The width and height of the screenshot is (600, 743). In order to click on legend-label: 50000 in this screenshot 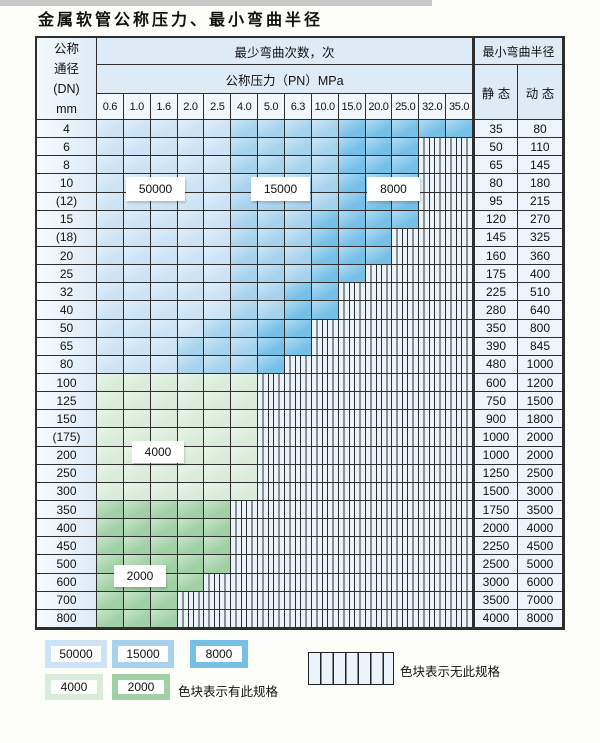, I will do `click(76, 654)`.